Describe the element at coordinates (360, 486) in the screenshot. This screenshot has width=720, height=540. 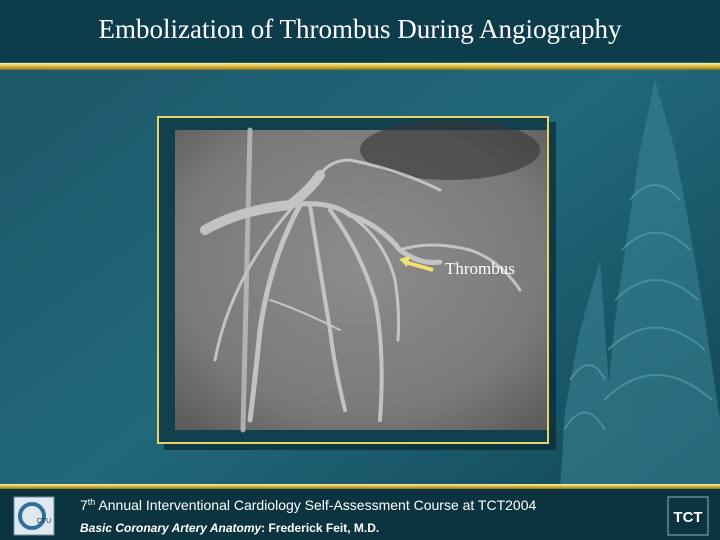
I see `footer-rule` at that location.